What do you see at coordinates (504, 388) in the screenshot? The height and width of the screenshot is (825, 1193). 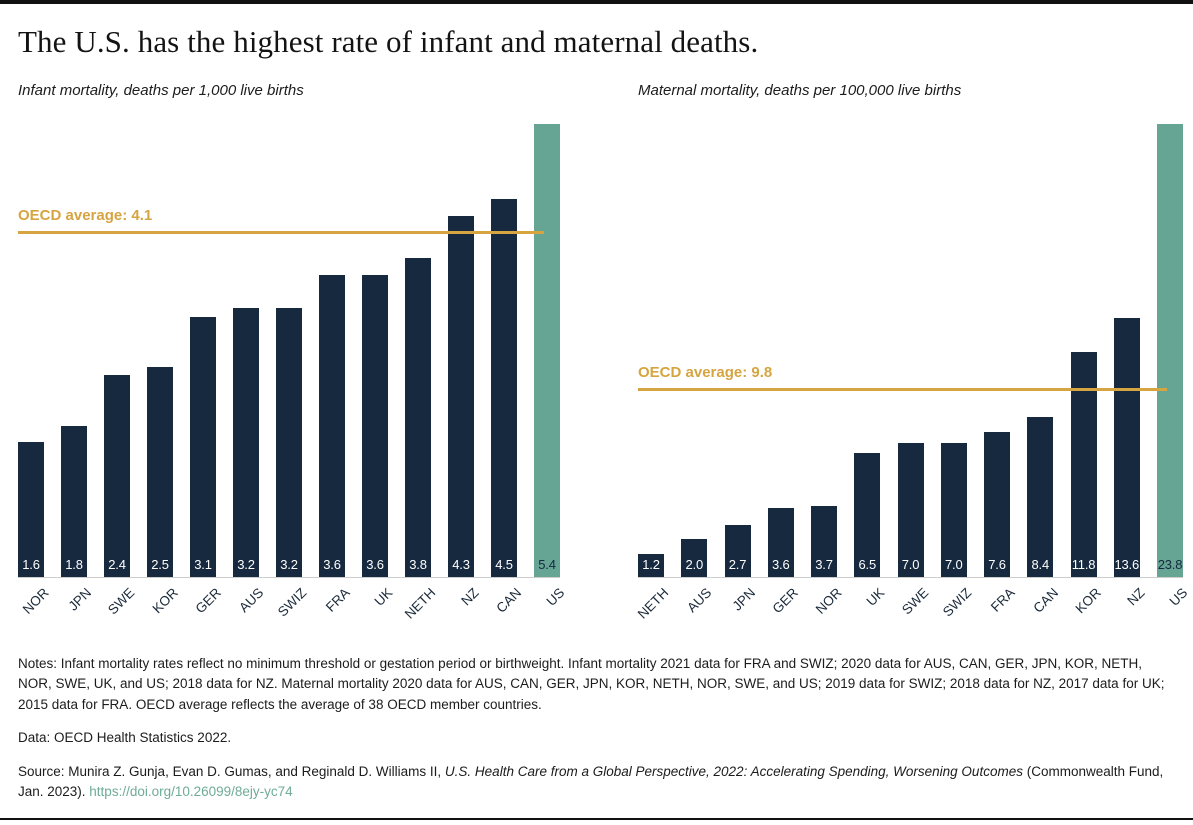 I see `bar-can: 4.5` at bounding box center [504, 388].